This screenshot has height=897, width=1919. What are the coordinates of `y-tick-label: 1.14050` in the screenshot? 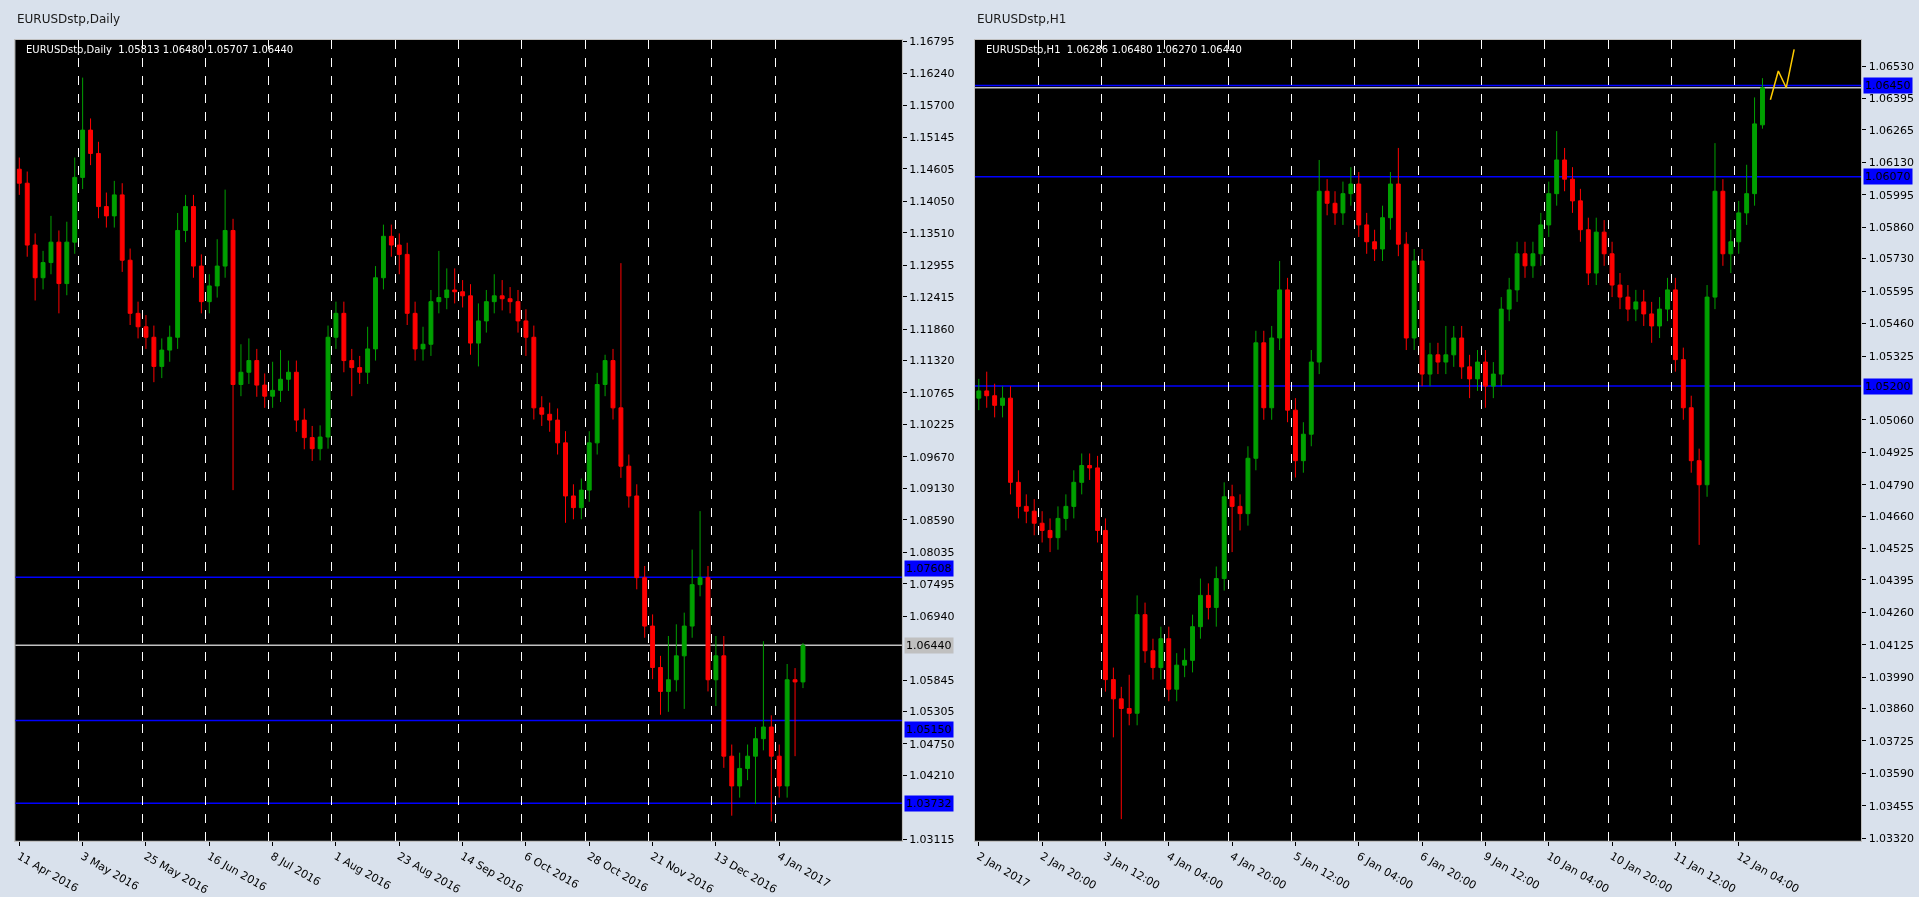 It's located at (932, 202).